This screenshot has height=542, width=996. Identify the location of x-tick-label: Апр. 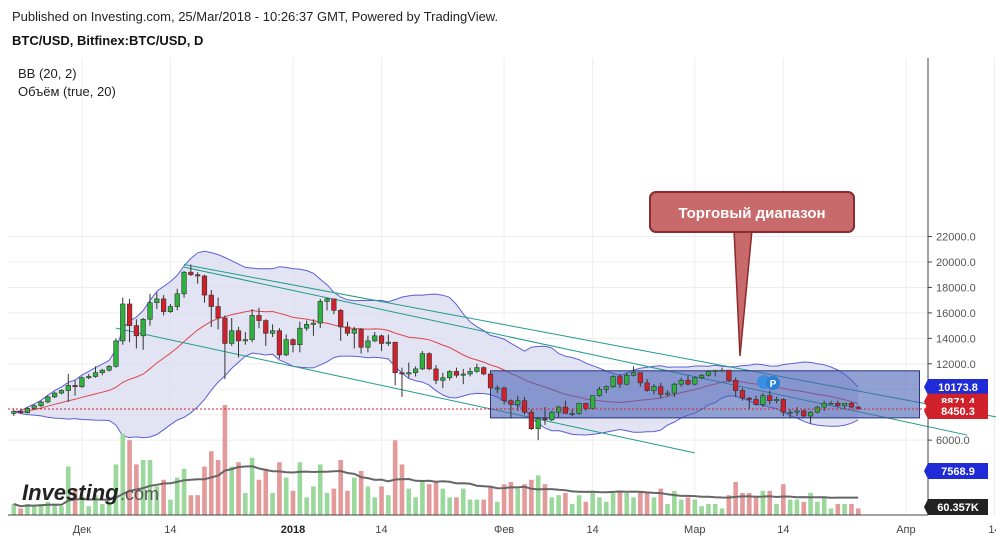
(905, 530).